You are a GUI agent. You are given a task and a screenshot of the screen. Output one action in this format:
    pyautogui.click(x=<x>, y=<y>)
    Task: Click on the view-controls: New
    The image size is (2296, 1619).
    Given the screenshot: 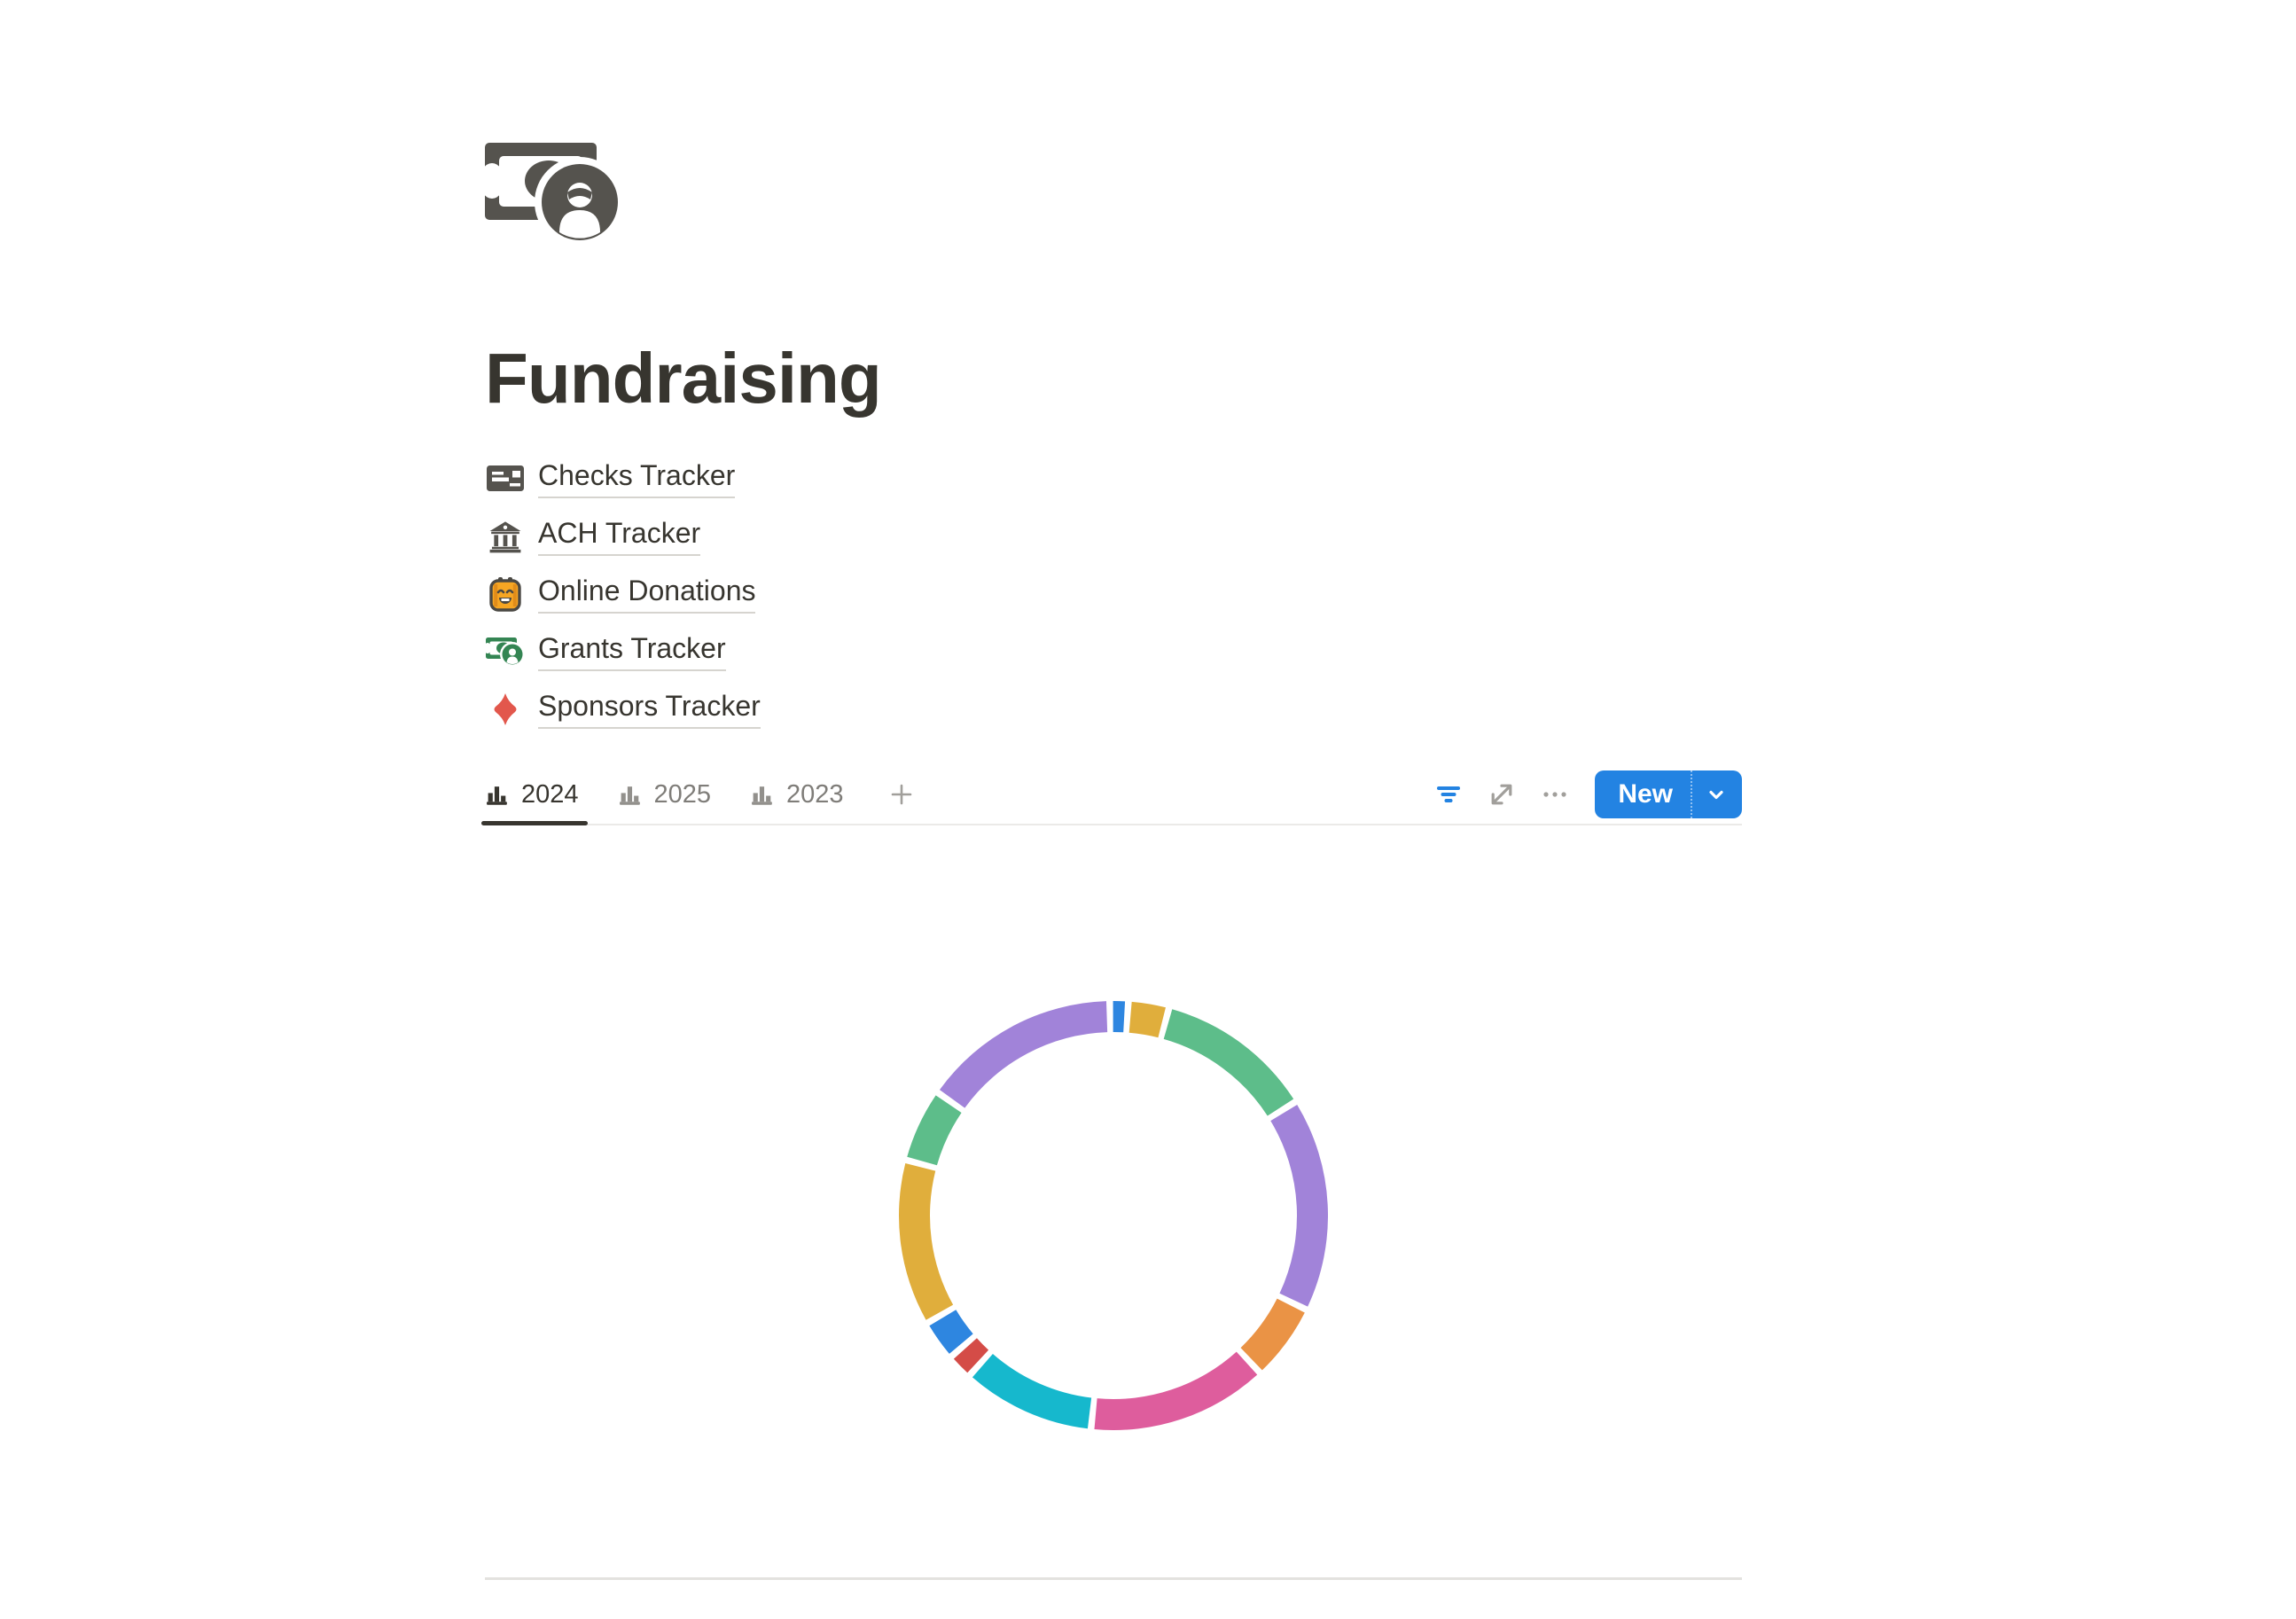 What is the action you would take?
    pyautogui.click(x=1579, y=794)
    